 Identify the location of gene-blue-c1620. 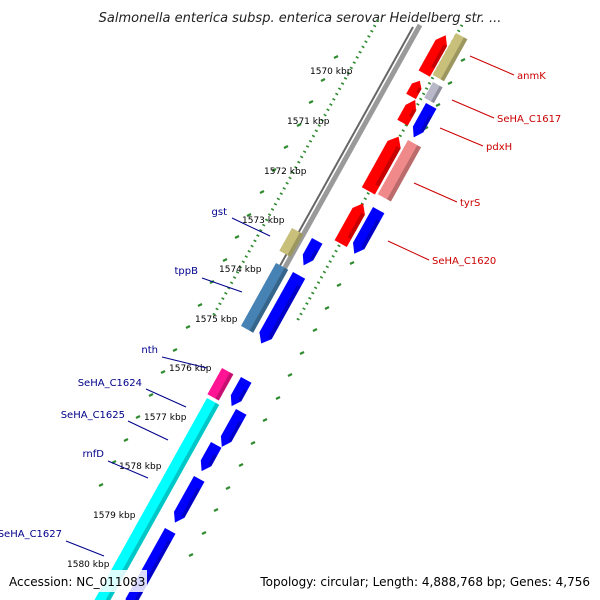
(369, 230).